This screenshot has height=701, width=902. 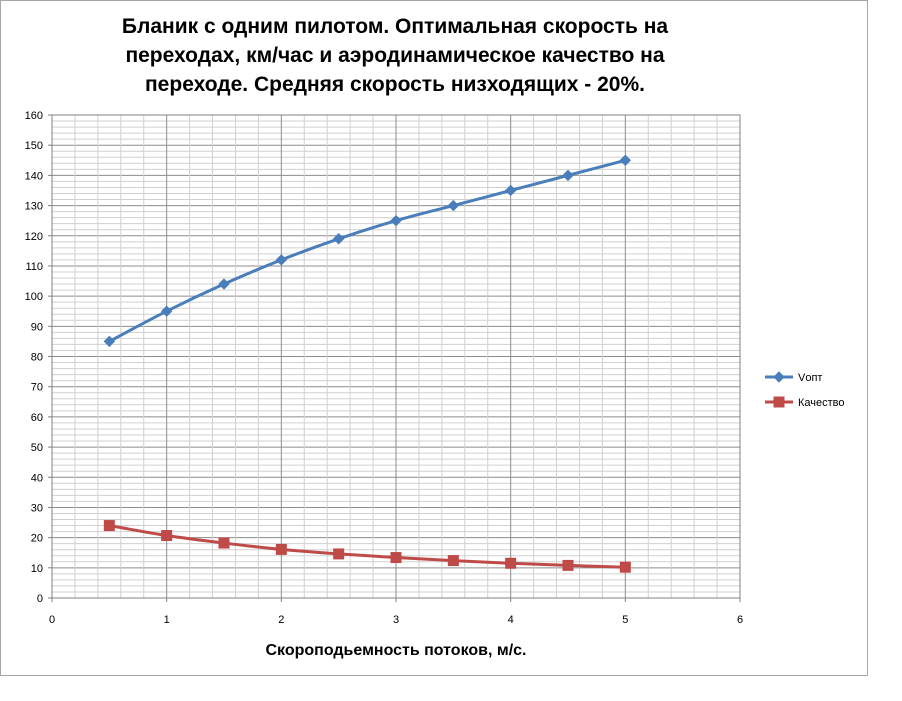 What do you see at coordinates (37, 478) in the screenshot?
I see `y-tick-label: 40` at bounding box center [37, 478].